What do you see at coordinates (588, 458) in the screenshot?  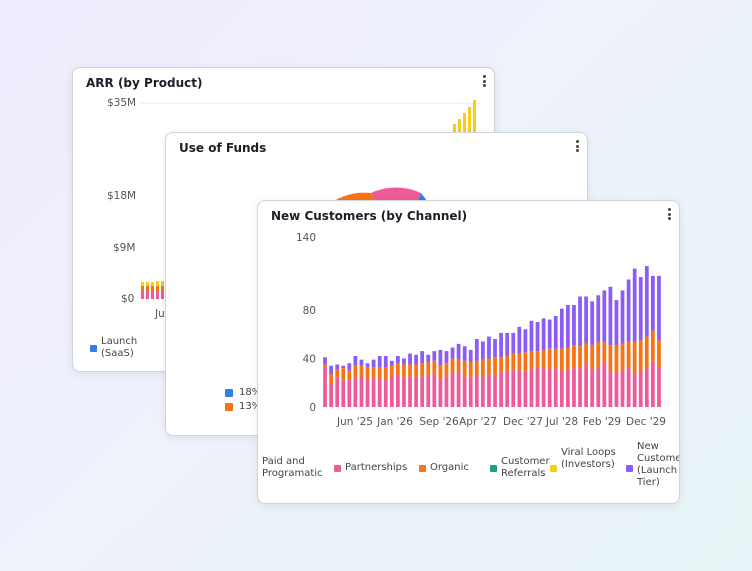 I see `customers-legend-label: Viral Loops (Investors)` at bounding box center [588, 458].